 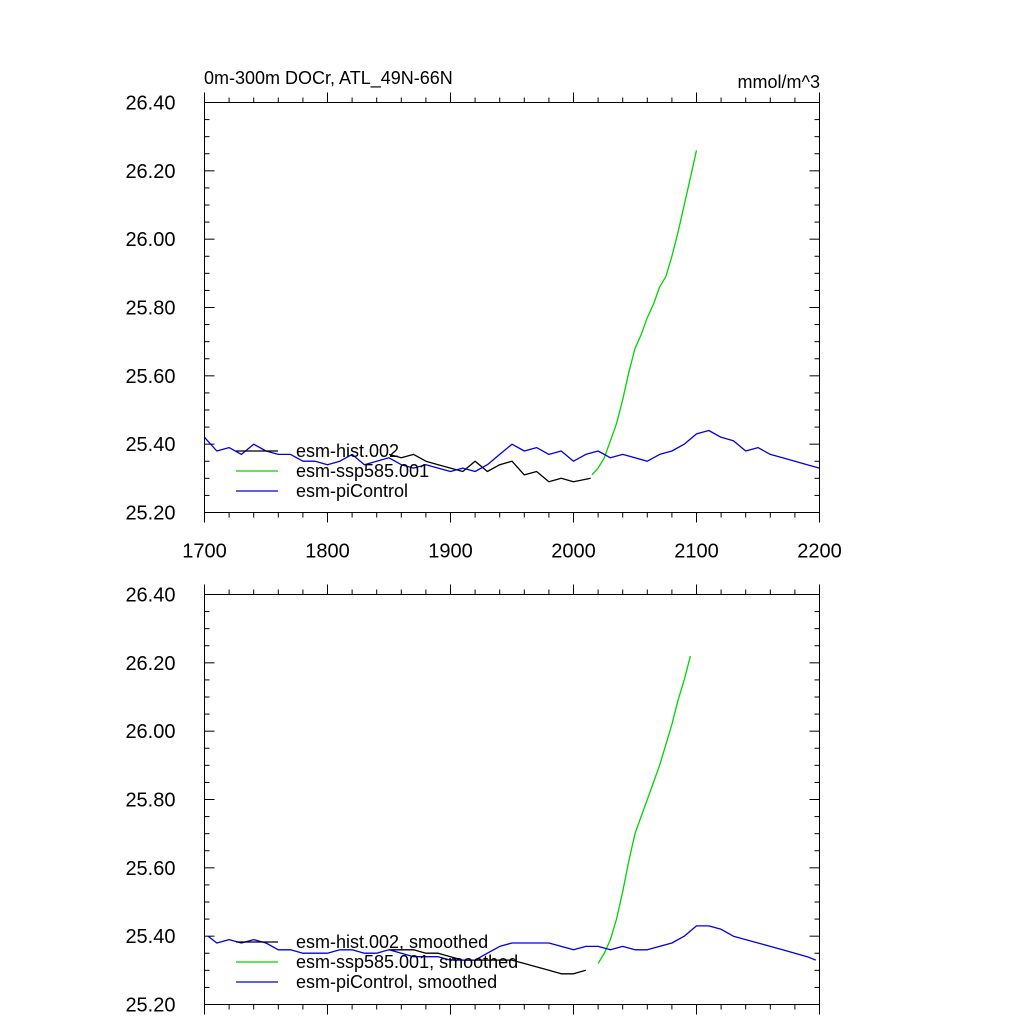 I want to click on x-tick-label: 2200, so click(x=819, y=552).